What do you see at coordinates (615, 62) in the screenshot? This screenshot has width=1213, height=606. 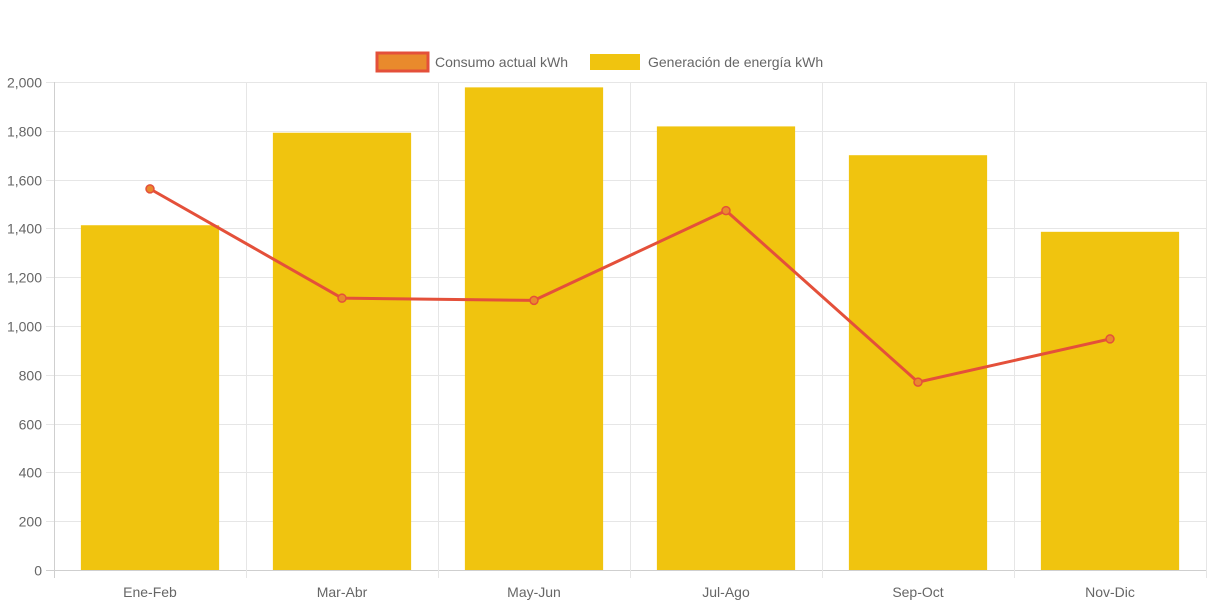 I see `legend-swatch-generacion` at bounding box center [615, 62].